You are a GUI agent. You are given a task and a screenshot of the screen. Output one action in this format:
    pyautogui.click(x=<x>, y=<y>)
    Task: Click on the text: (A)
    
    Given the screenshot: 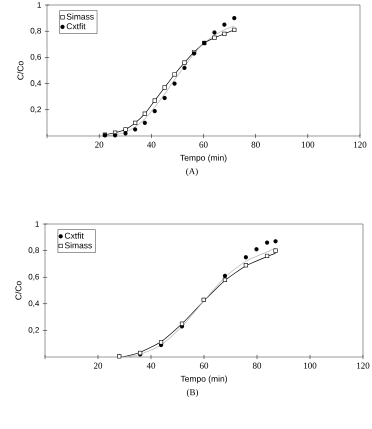 What is the action you would take?
    pyautogui.click(x=192, y=172)
    